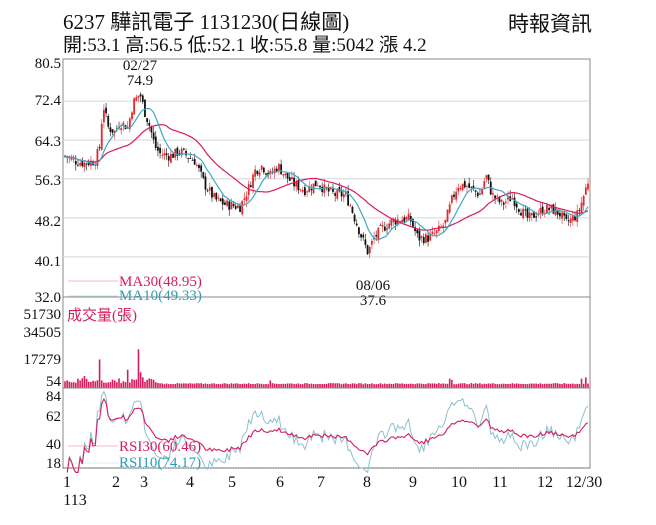 This screenshot has height=525, width=656. I want to click on volume-tick: 17279, so click(43, 360).